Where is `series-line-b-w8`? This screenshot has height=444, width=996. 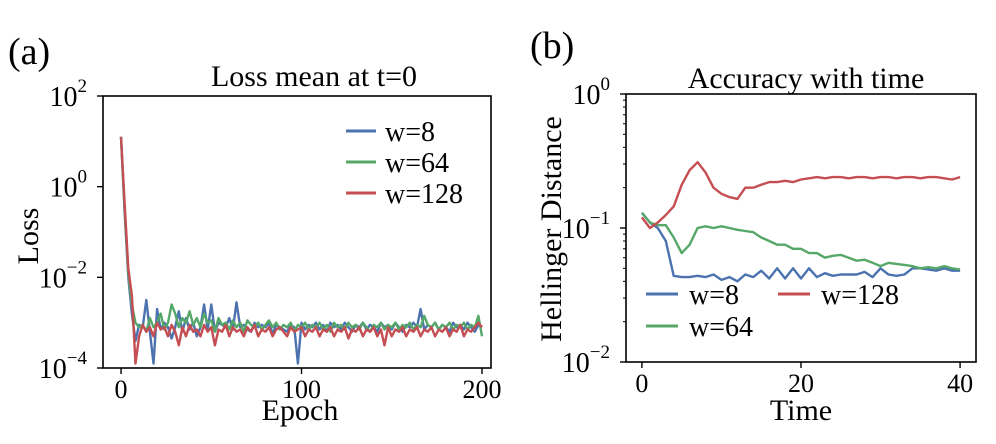
series-line-b-w8 is located at coordinates (800, 247).